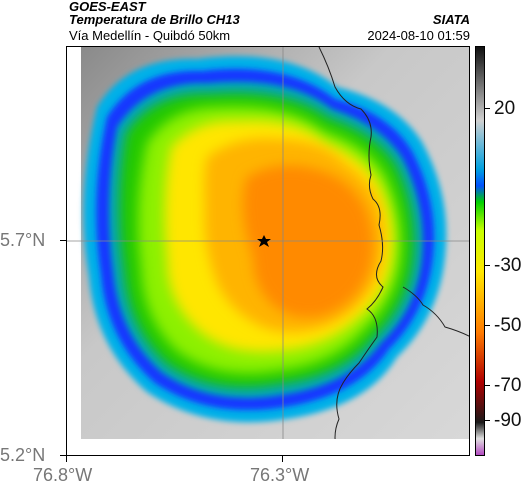 The width and height of the screenshot is (526, 491). What do you see at coordinates (280, 475) in the screenshot?
I see `x-axis-label: 76.3°W` at bounding box center [280, 475].